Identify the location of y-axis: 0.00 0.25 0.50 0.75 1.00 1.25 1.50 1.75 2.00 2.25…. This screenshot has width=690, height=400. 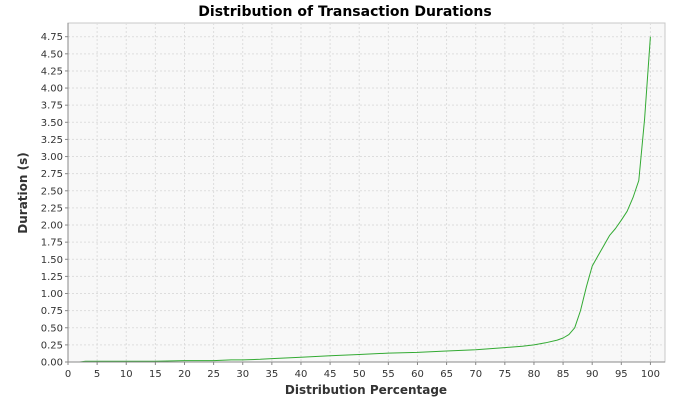
(55, 196).